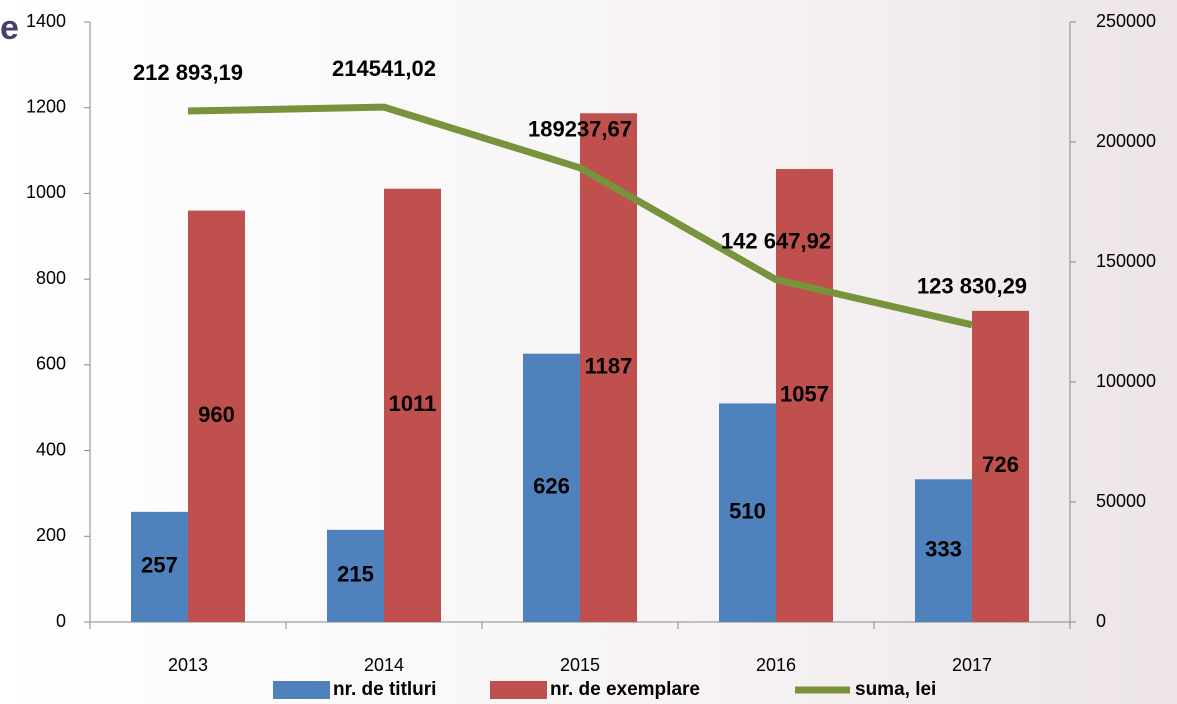 The width and height of the screenshot is (1177, 704). I want to click on y2-tick-label: 150000, so click(1126, 261).